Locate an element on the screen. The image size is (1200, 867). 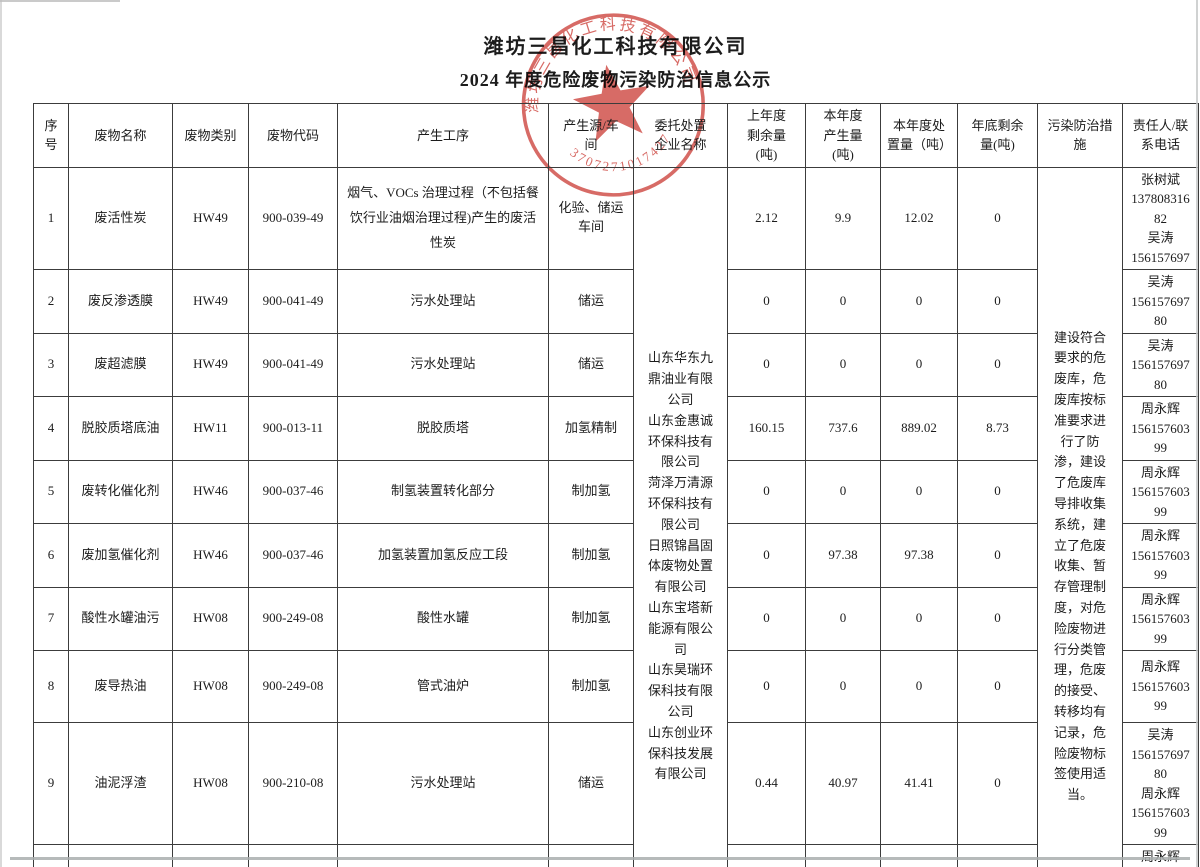
cell-year-disposed: 41.41 is located at coordinates (919, 783).